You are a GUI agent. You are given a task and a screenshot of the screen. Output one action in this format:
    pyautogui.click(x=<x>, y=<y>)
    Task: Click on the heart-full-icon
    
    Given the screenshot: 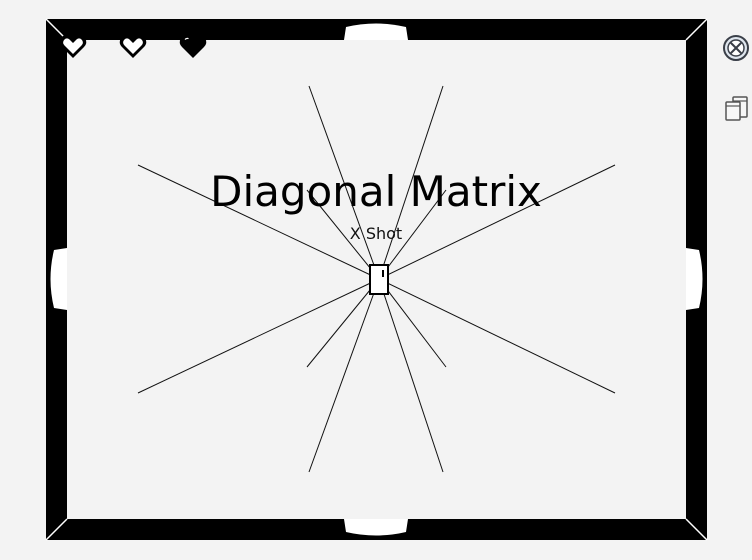 What is the action you would take?
    pyautogui.click(x=193, y=46)
    